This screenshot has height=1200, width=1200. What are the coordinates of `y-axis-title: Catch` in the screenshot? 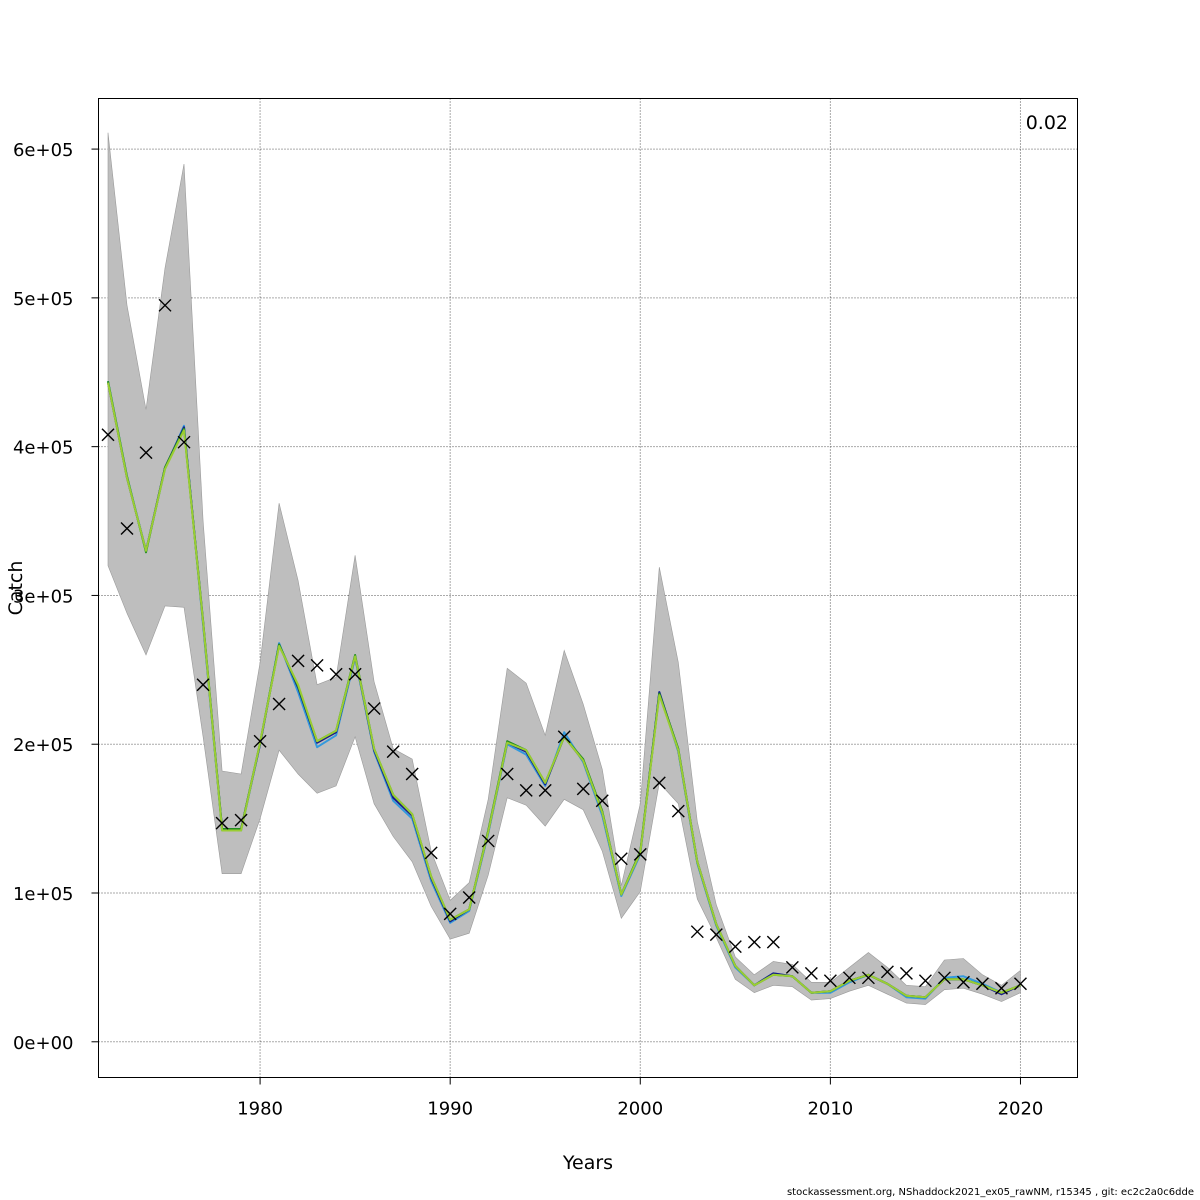 It's located at (16, 588).